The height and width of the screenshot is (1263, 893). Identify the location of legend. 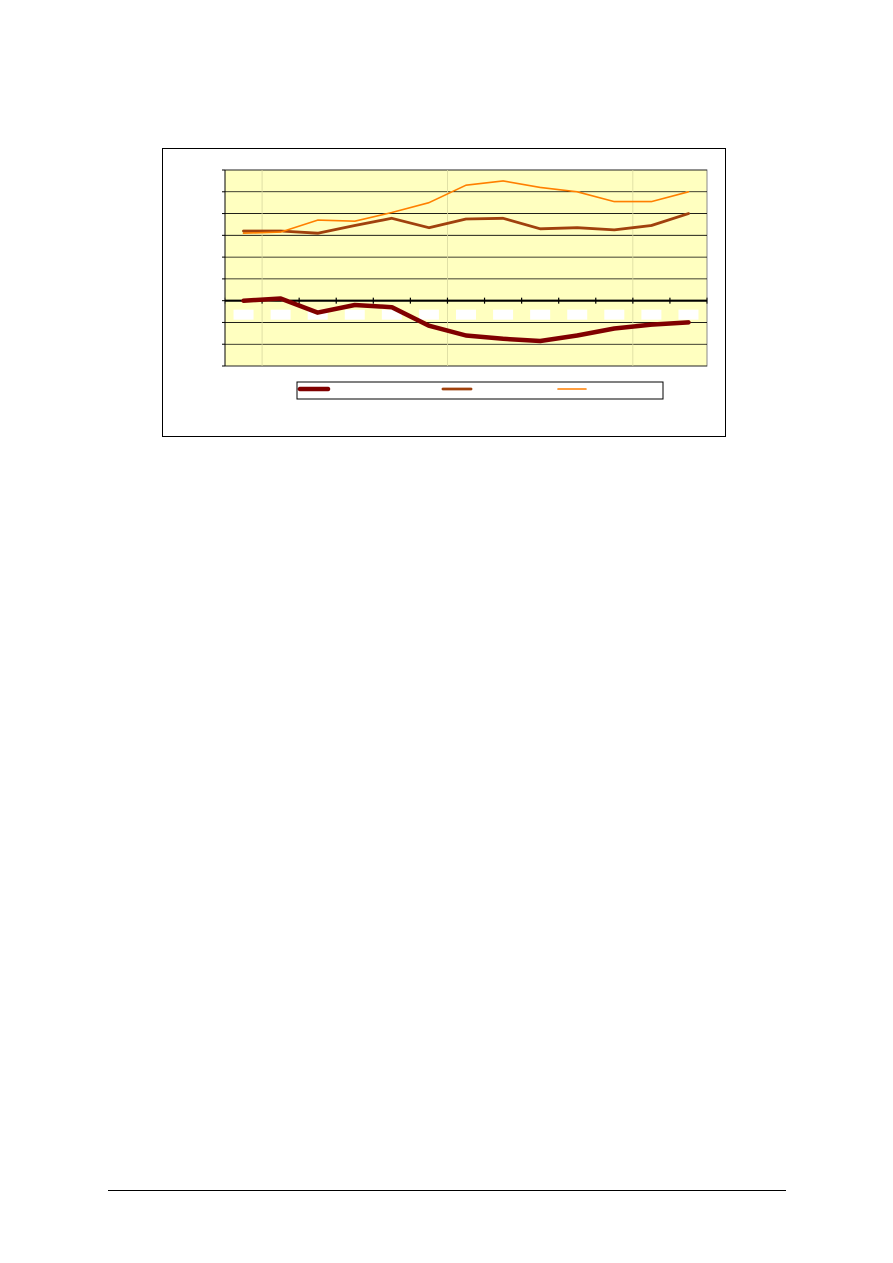
(480, 390).